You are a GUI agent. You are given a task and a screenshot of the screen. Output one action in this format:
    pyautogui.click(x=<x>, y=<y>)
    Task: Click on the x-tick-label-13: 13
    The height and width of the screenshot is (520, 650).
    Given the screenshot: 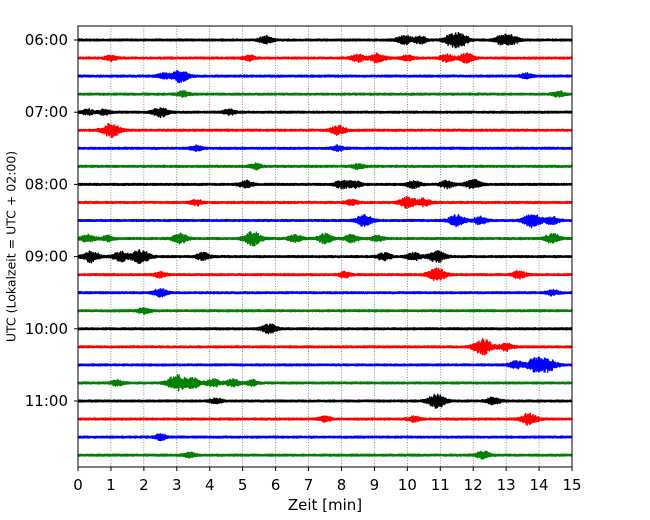 What is the action you would take?
    pyautogui.click(x=506, y=485)
    